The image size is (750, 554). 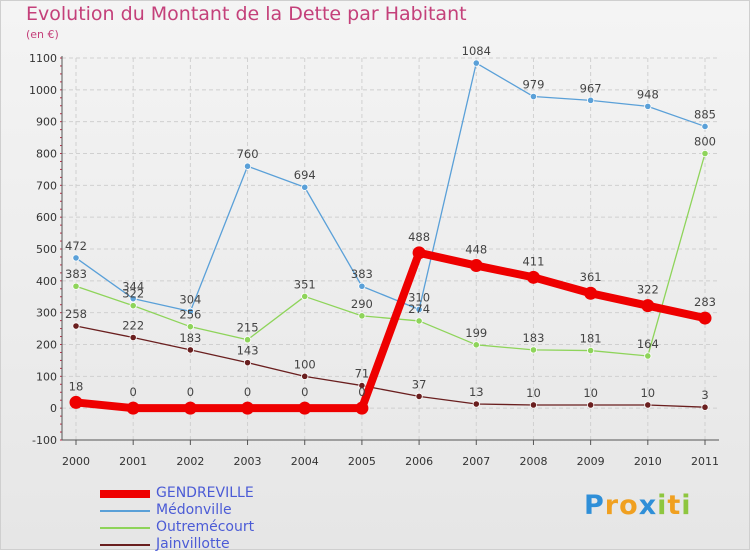 I want to click on data-label-outremecourt: 351, so click(x=305, y=284).